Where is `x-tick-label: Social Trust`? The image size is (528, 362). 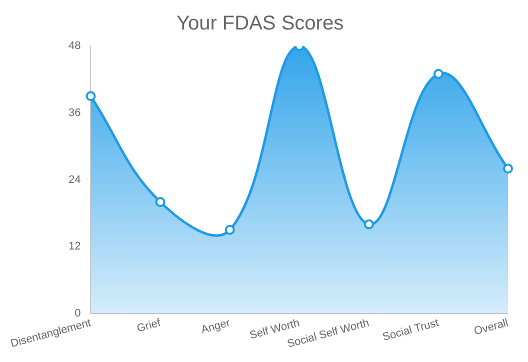
x-tick-label: Social Trust is located at coordinates (410, 330).